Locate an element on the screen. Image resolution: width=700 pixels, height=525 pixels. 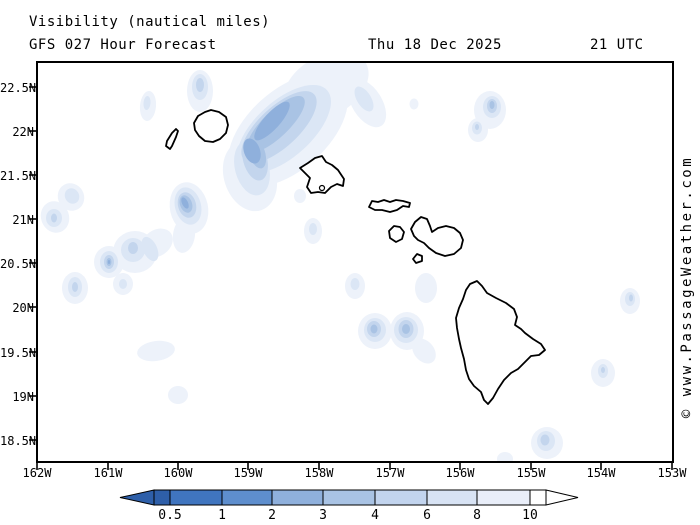
lat-label: 21N is located at coordinates (23, 220).